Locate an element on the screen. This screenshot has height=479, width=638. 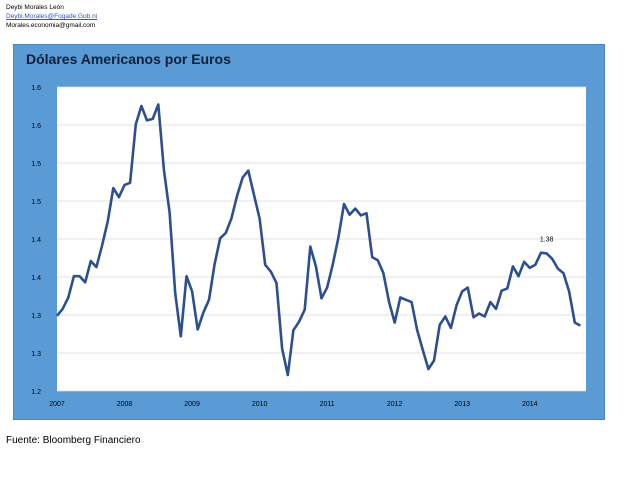
author-email-secondary: Morales.economia@gmail.com is located at coordinates (51, 25).